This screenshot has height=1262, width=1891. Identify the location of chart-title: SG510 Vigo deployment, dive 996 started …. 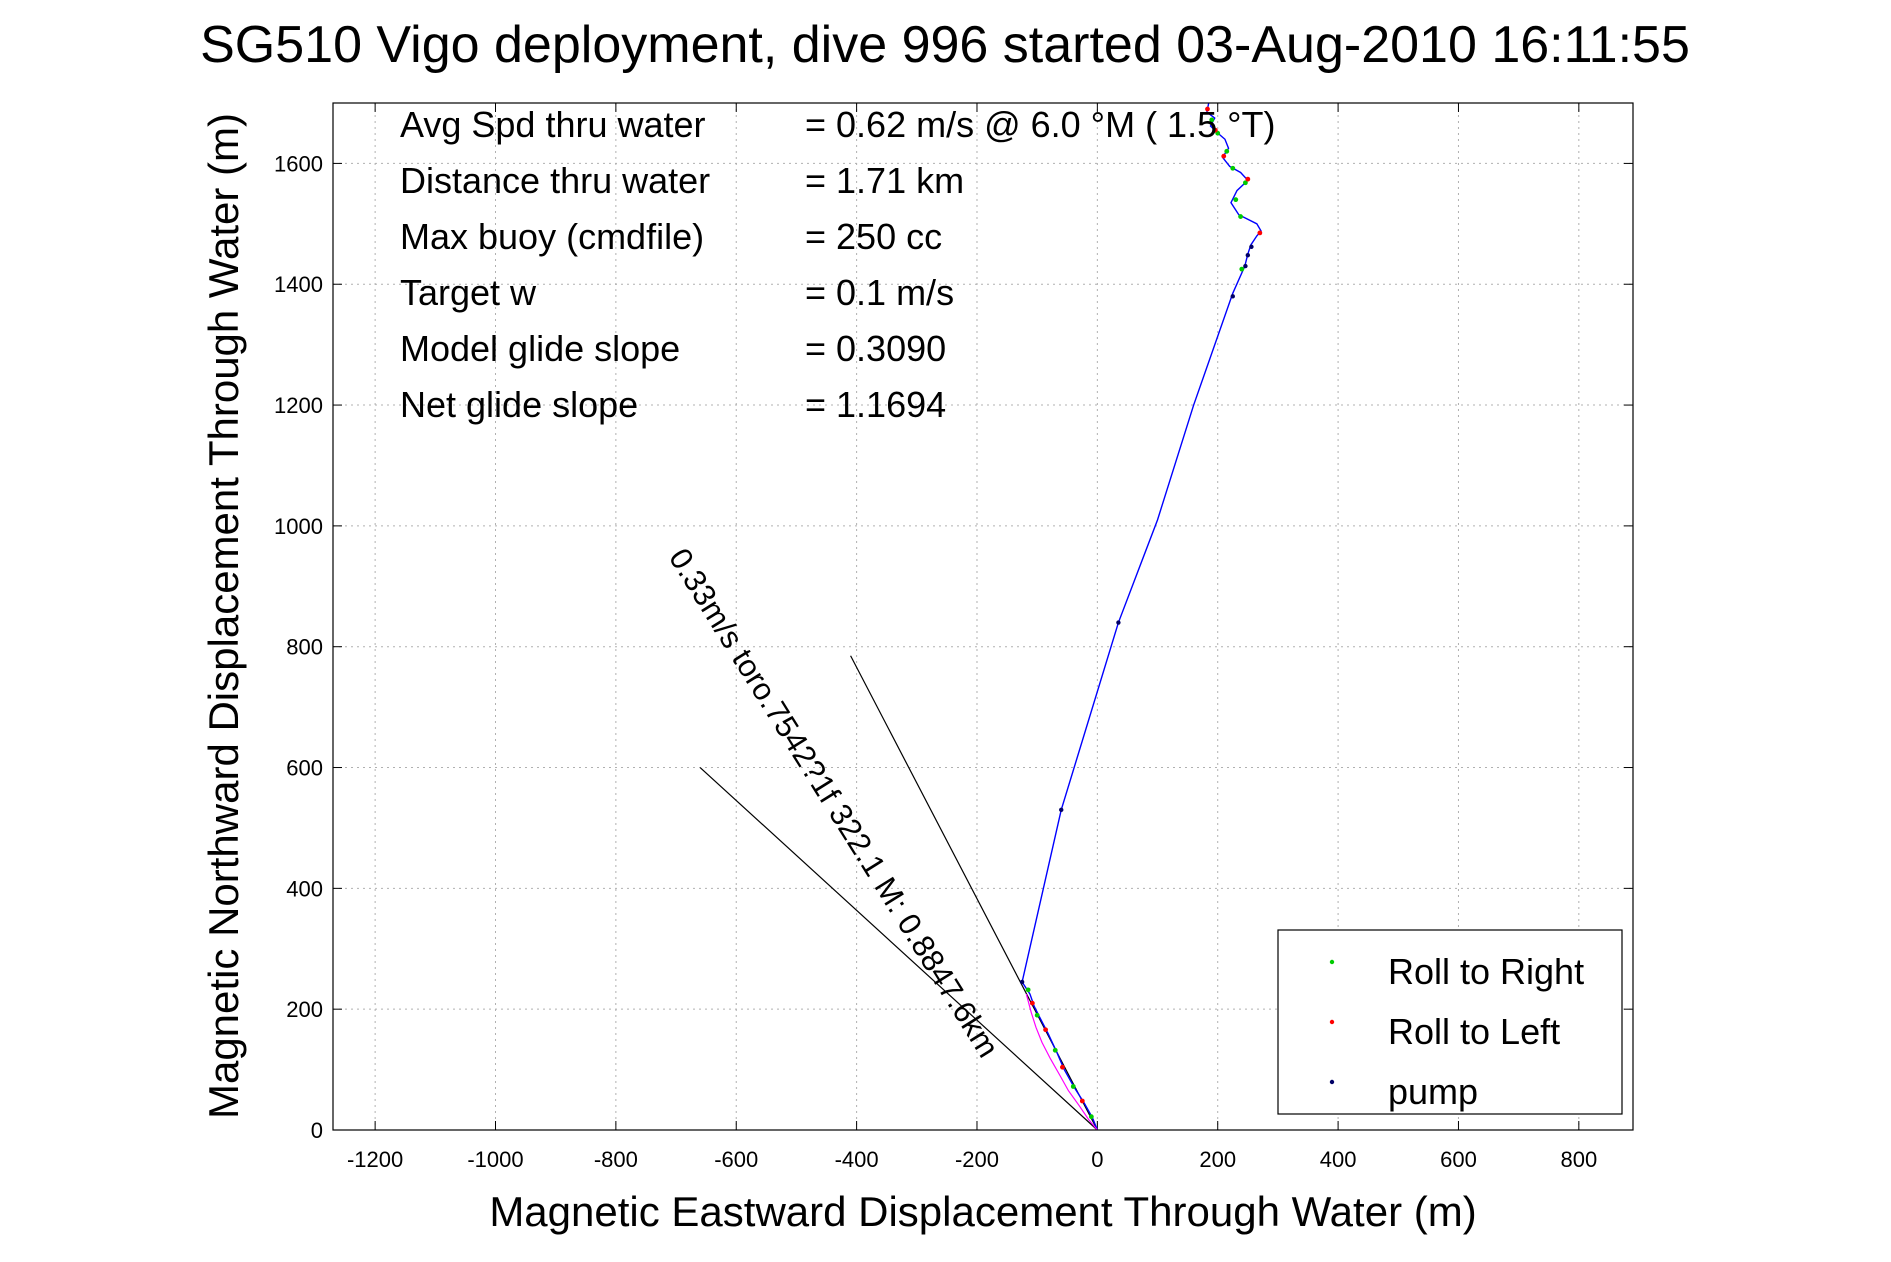
(945, 45).